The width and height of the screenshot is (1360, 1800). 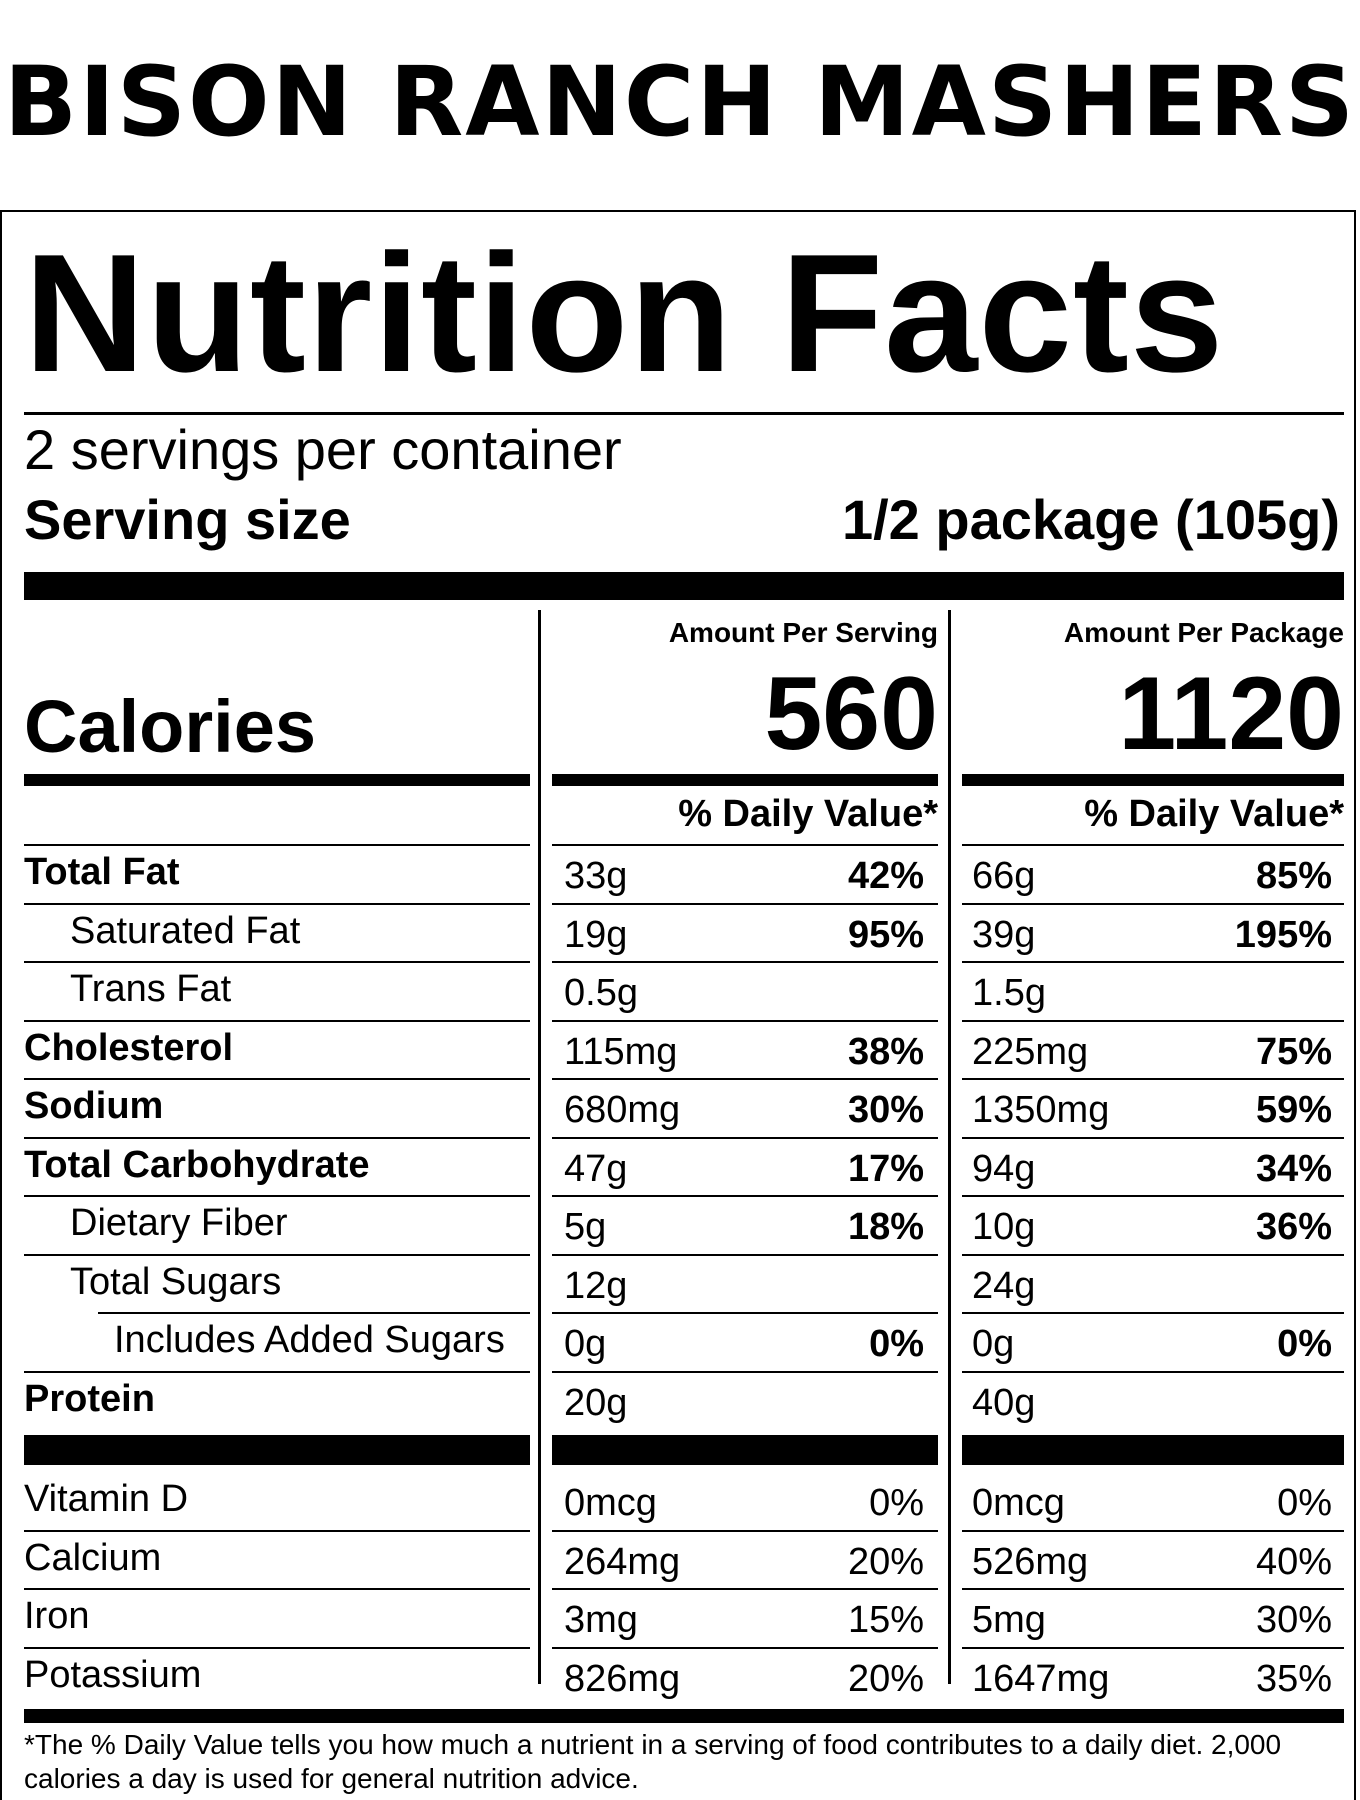 I want to click on bottom-thick-bar, so click(x=684, y=1716).